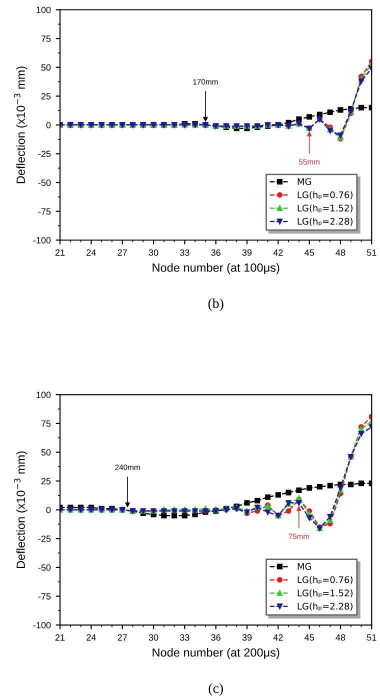 Image resolution: width=380 pixels, height=696 pixels. Describe the element at coordinates (215, 689) in the screenshot. I see `text: (c)` at that location.